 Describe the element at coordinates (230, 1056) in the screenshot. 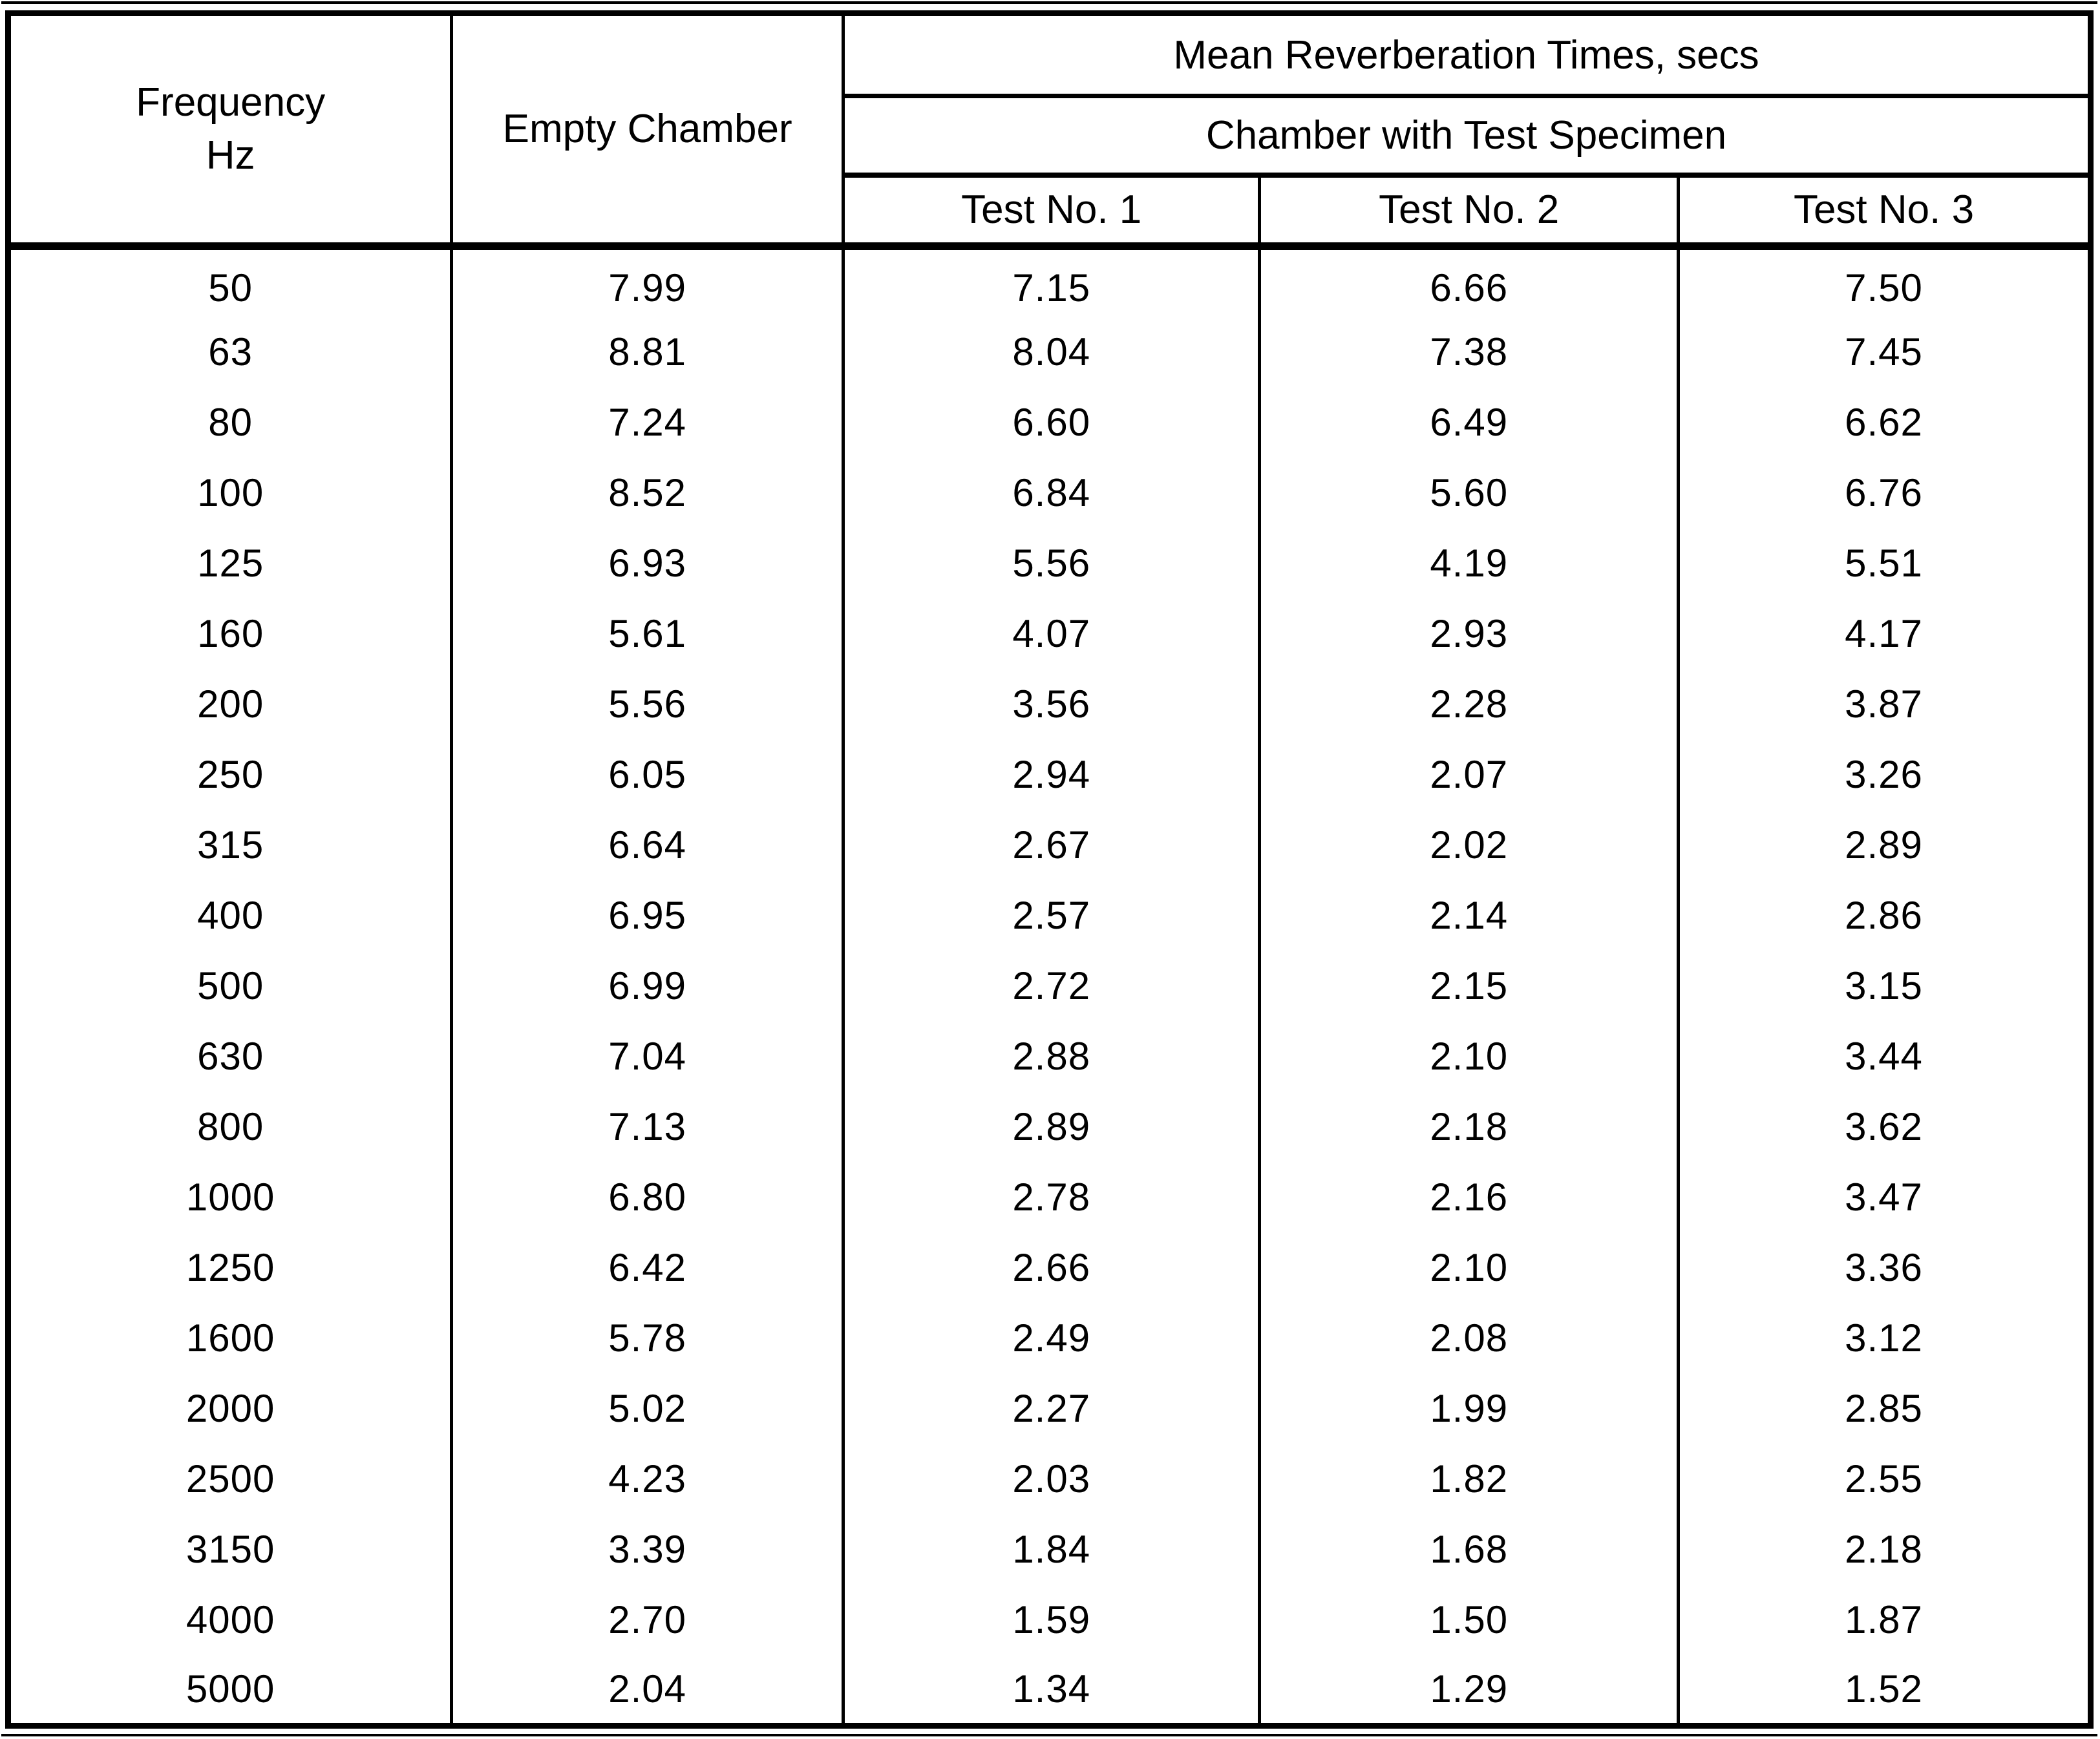

I see `frequency-cell: 630` at that location.